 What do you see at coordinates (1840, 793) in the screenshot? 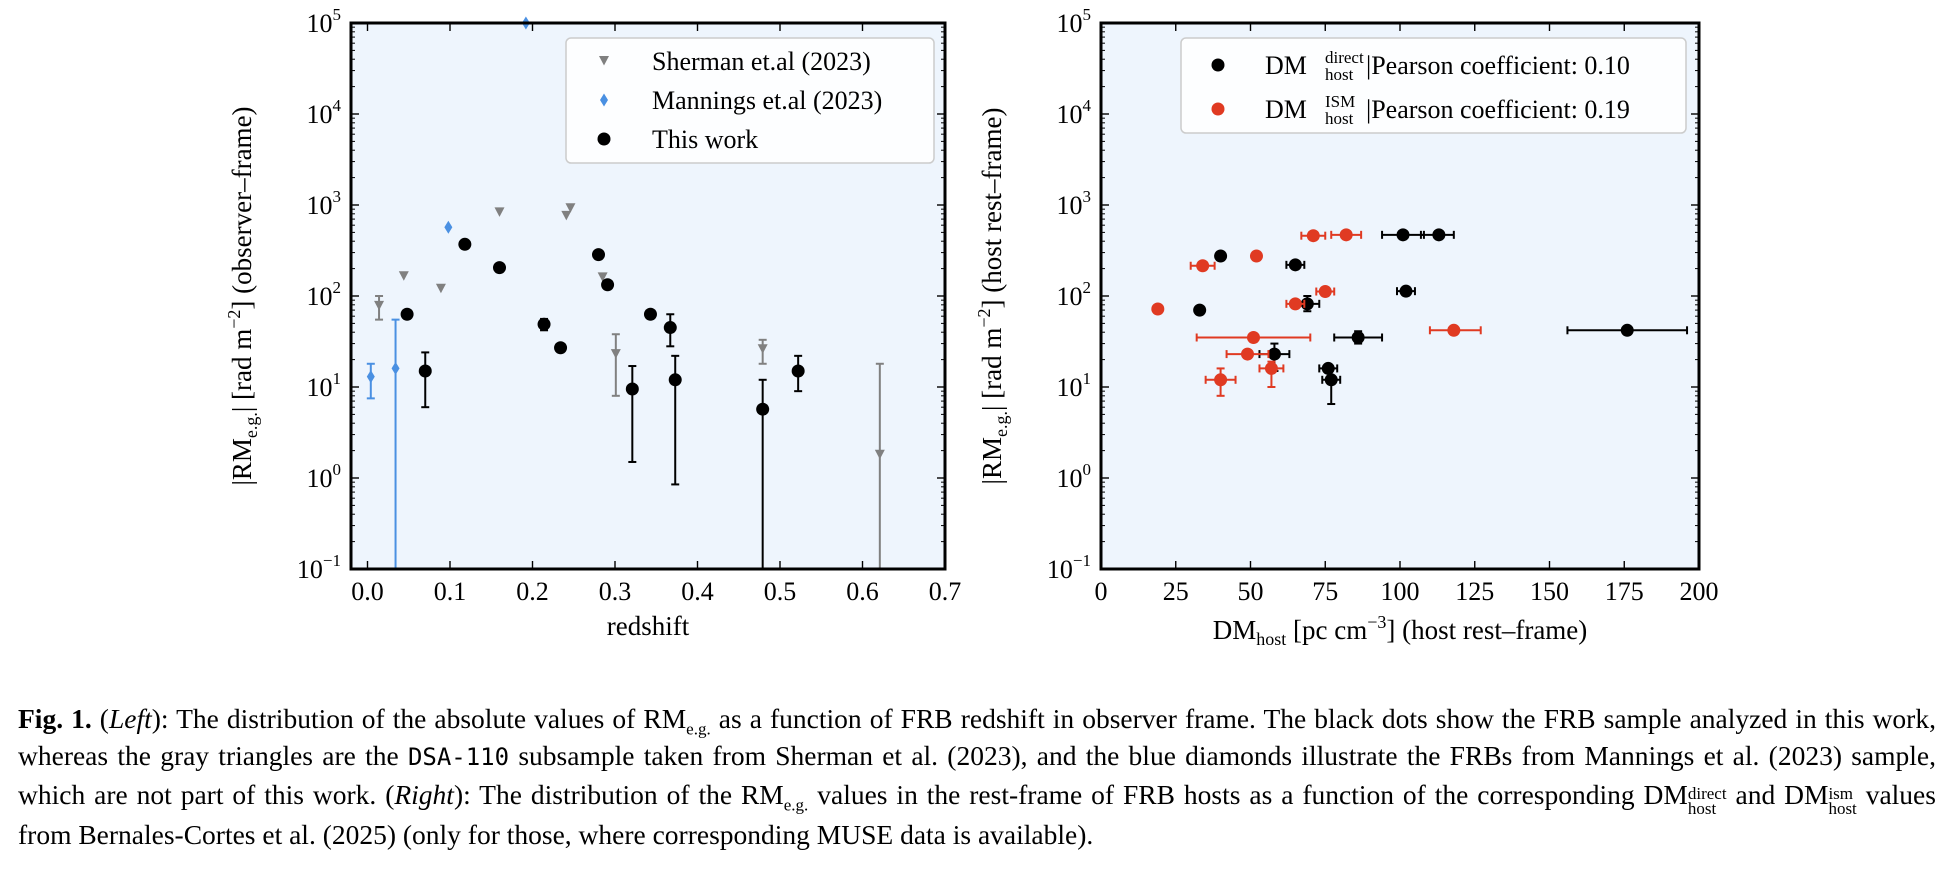
I see `caption-sup: ism` at bounding box center [1840, 793].